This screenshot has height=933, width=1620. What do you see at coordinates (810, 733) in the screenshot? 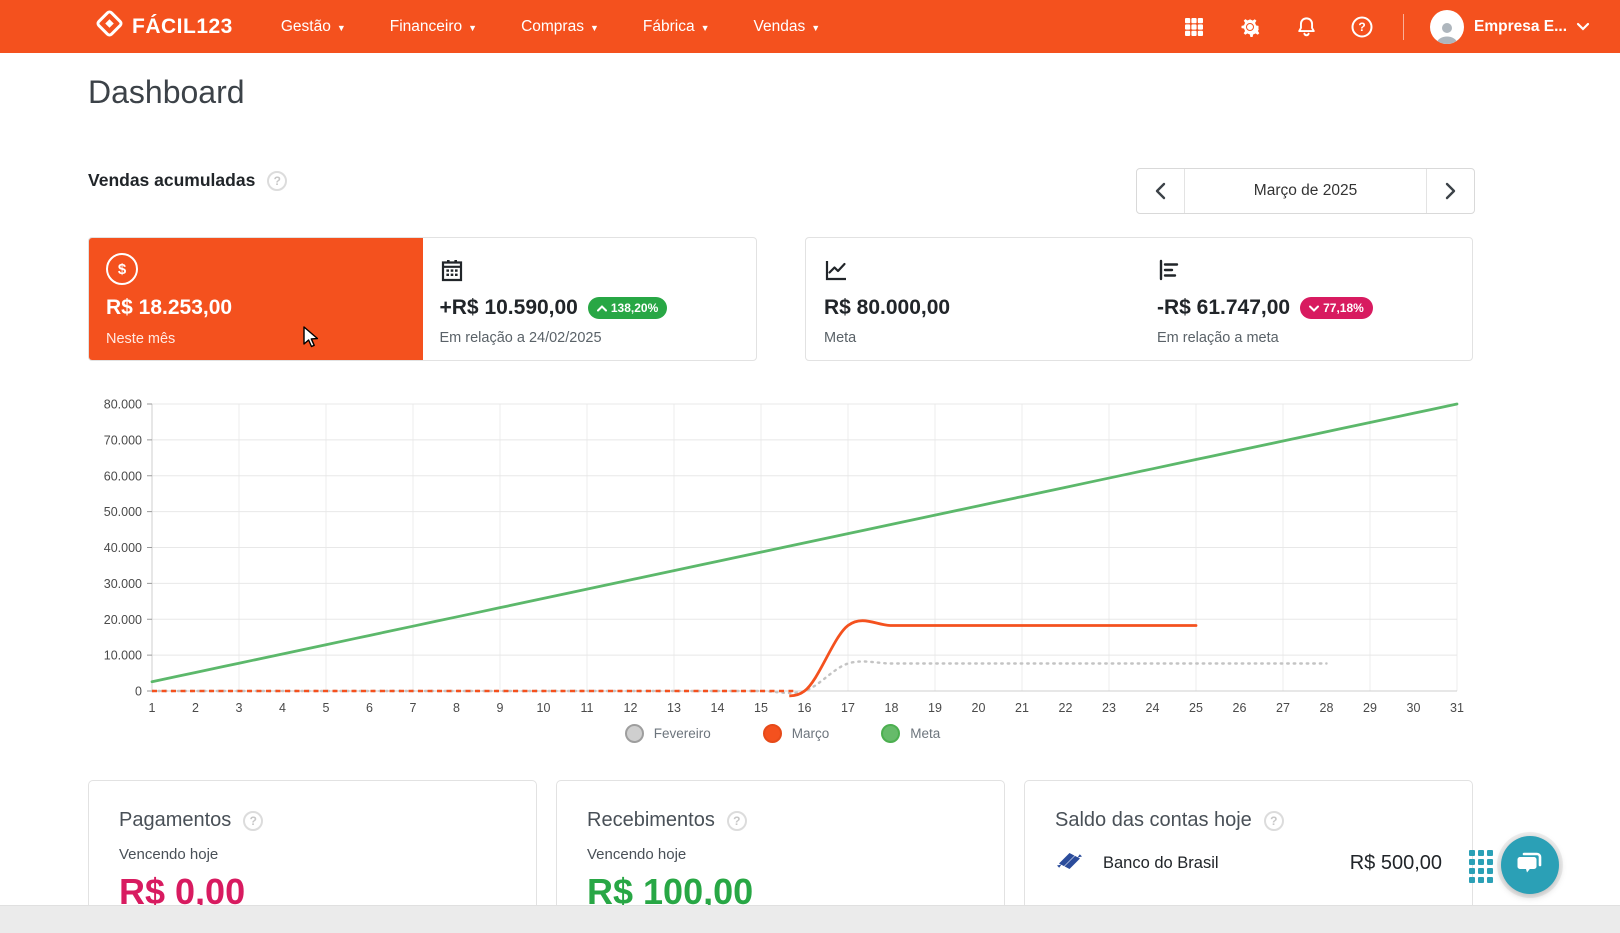
I see `legend-label: Março` at bounding box center [810, 733].